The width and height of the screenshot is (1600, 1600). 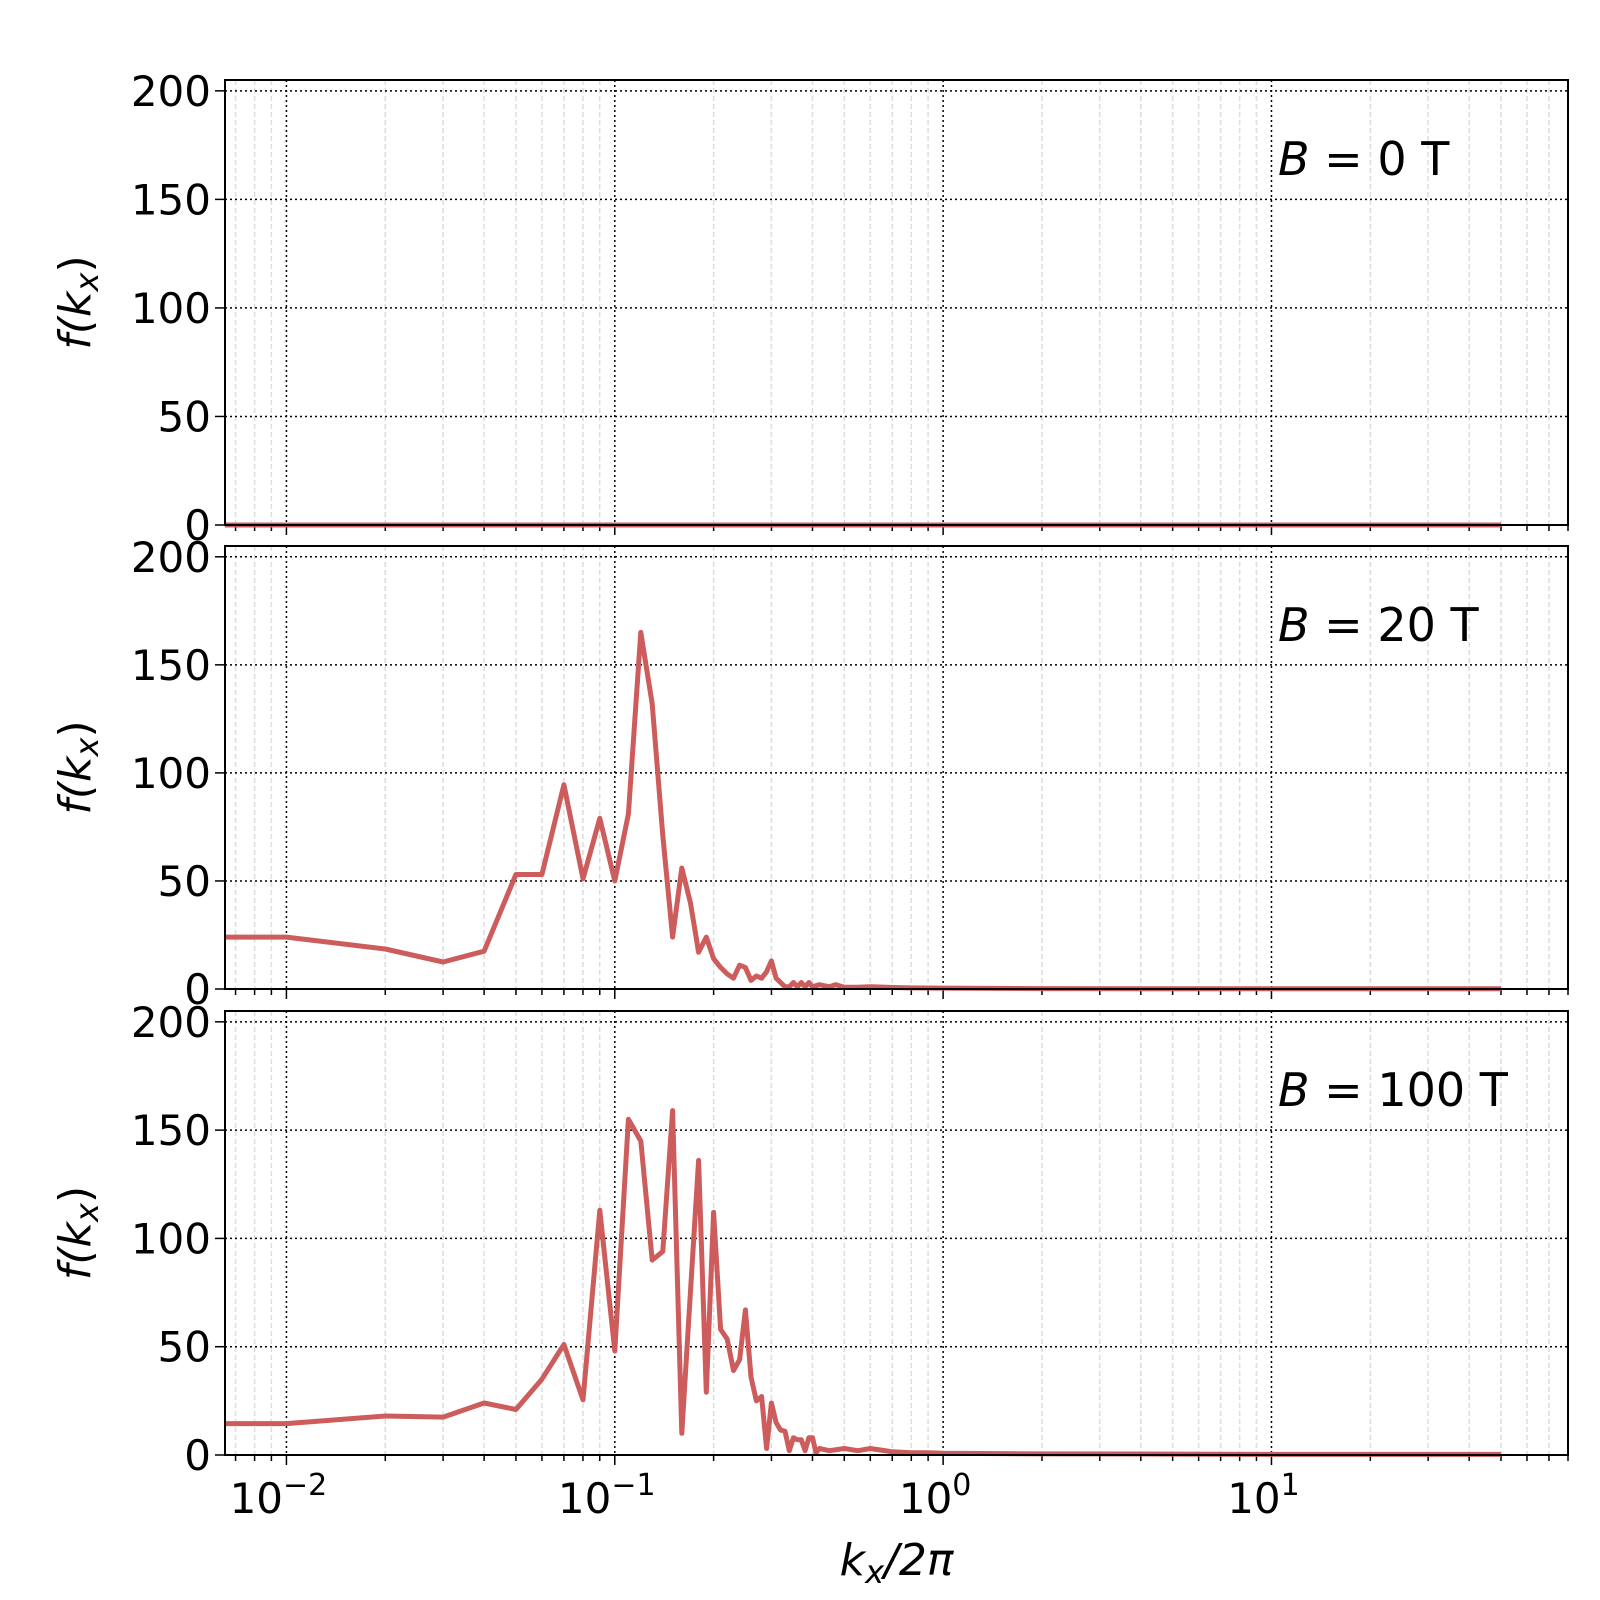 What do you see at coordinates (1409, 1090) in the screenshot?
I see `annotation-value: = 100 T` at bounding box center [1409, 1090].